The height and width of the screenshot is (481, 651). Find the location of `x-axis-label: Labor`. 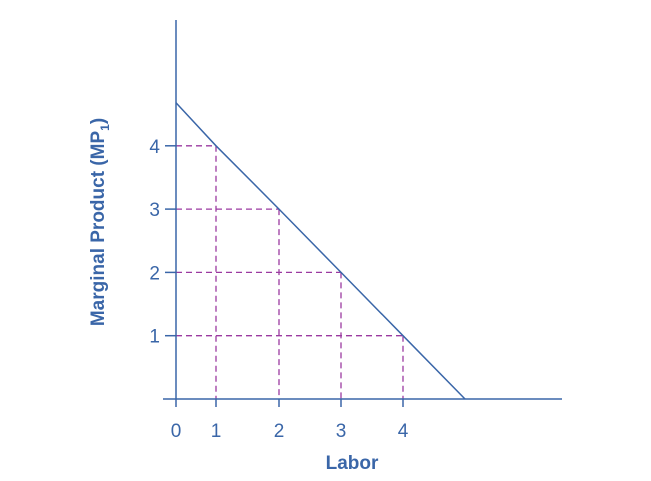

x-axis-label: Labor is located at coordinates (352, 463).